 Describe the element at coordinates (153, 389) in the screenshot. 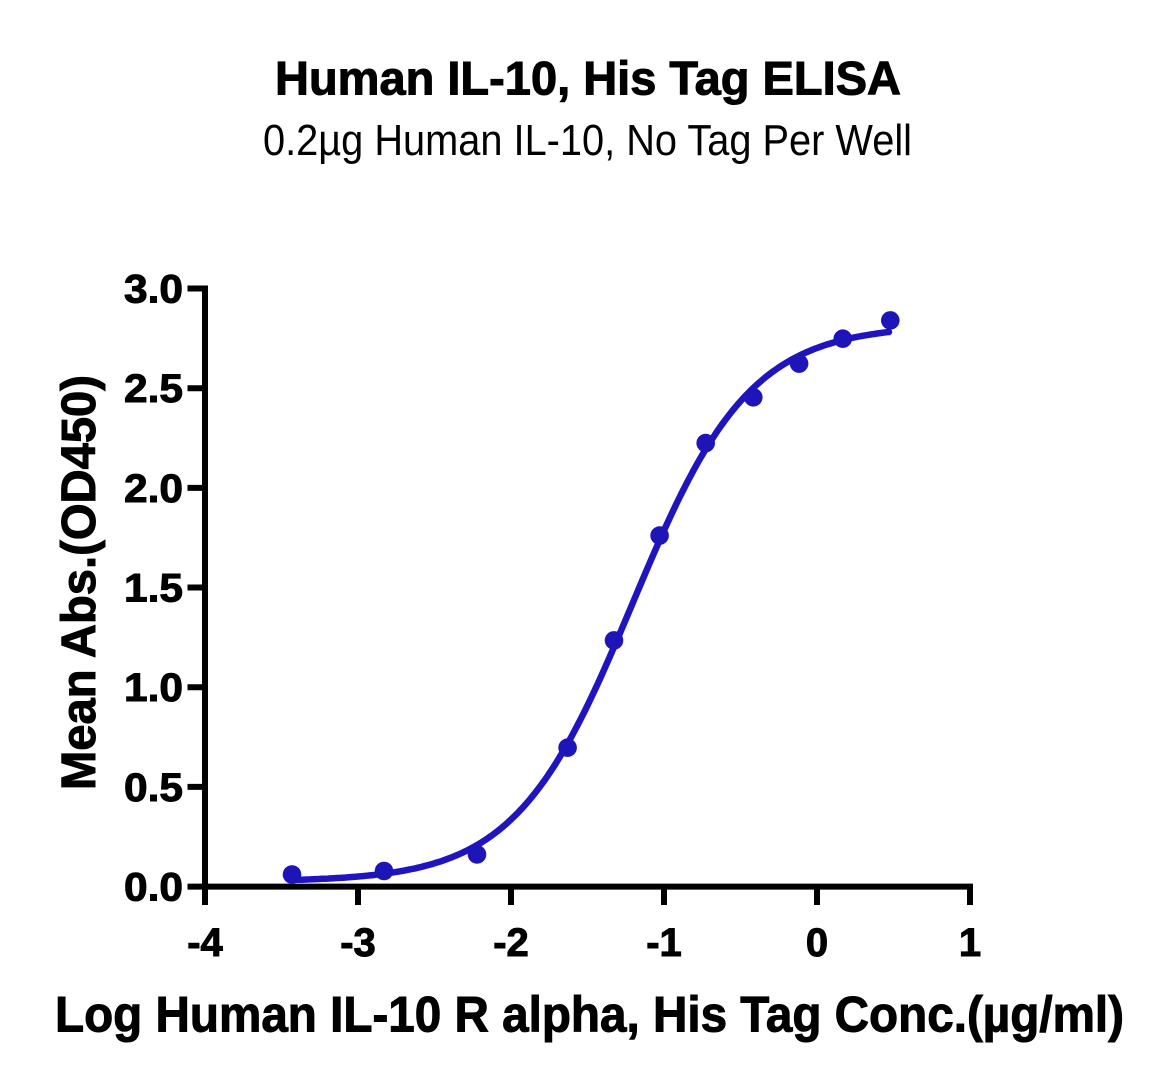

I see `svg-text: 2.5` at that location.